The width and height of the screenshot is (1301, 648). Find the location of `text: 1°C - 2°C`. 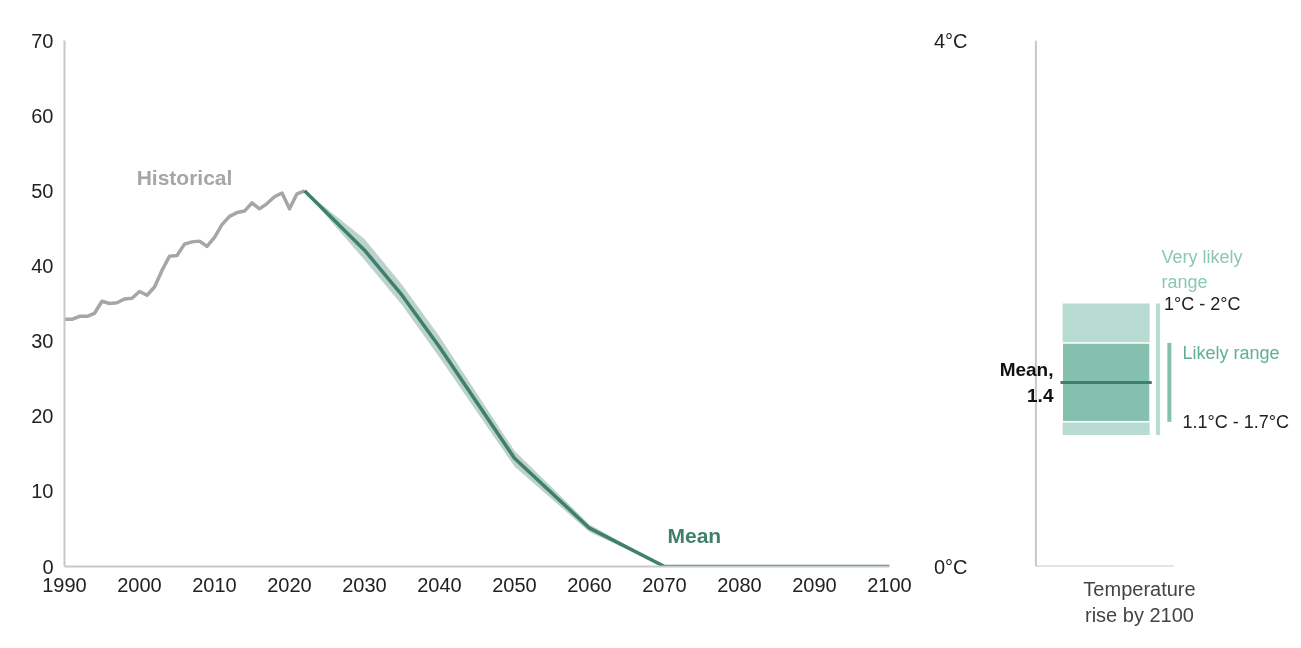

text: 1°C - 2°C is located at coordinates (1202, 303).